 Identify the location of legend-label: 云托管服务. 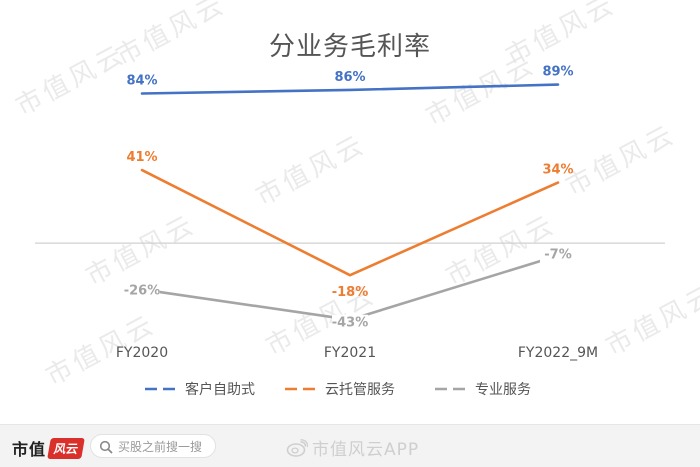
(360, 390).